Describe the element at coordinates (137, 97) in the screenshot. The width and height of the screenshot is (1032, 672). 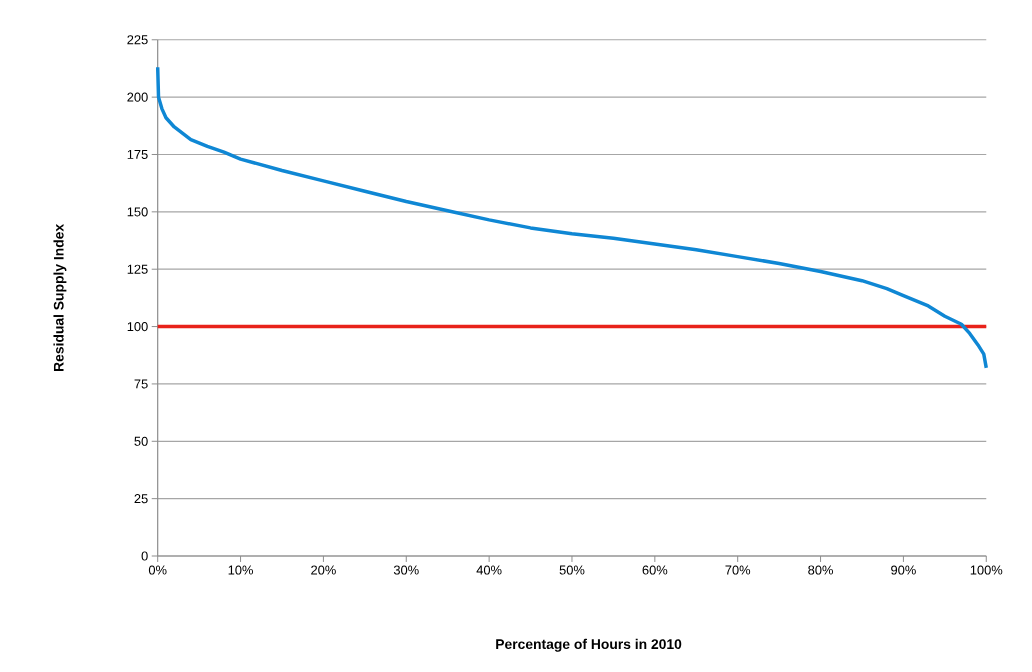
I see `y-tick-label: 200` at that location.